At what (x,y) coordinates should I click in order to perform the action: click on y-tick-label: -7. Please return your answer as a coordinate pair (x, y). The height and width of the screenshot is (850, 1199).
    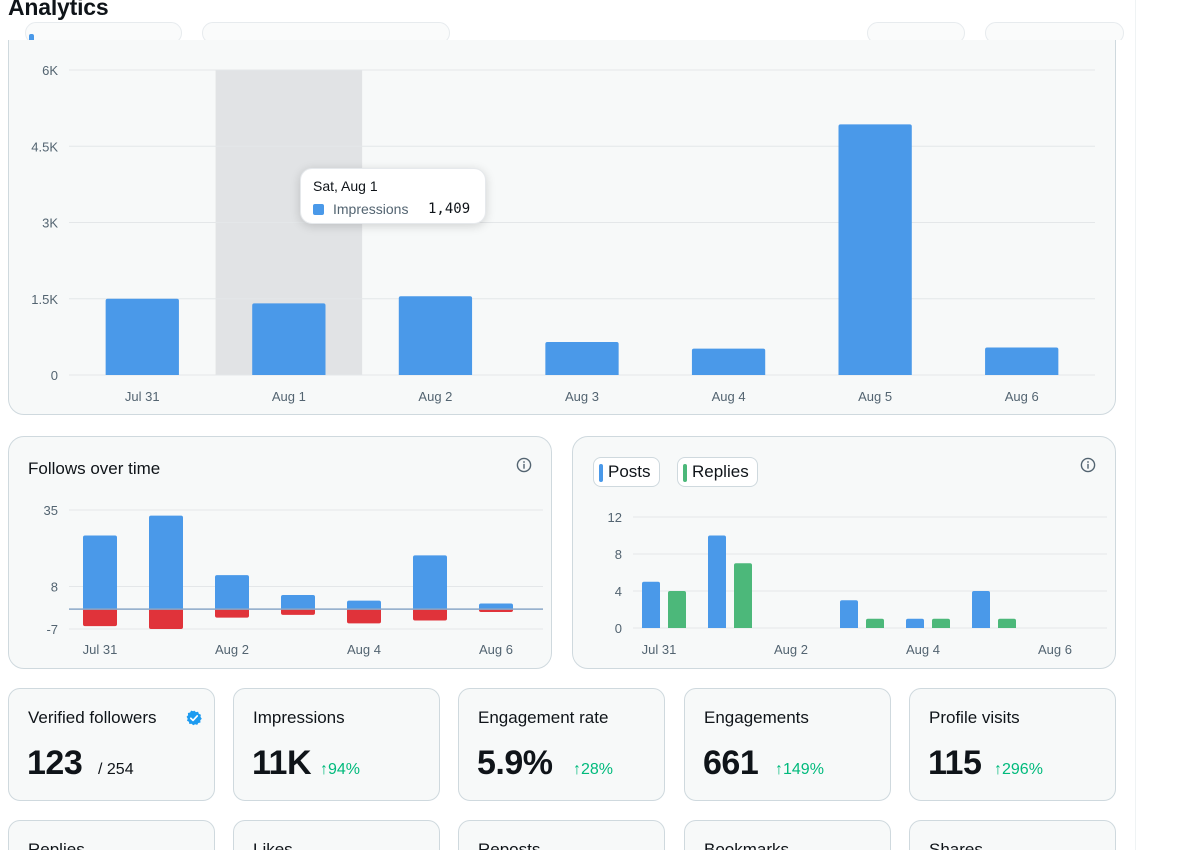
    Looking at the image, I should click on (52, 629).